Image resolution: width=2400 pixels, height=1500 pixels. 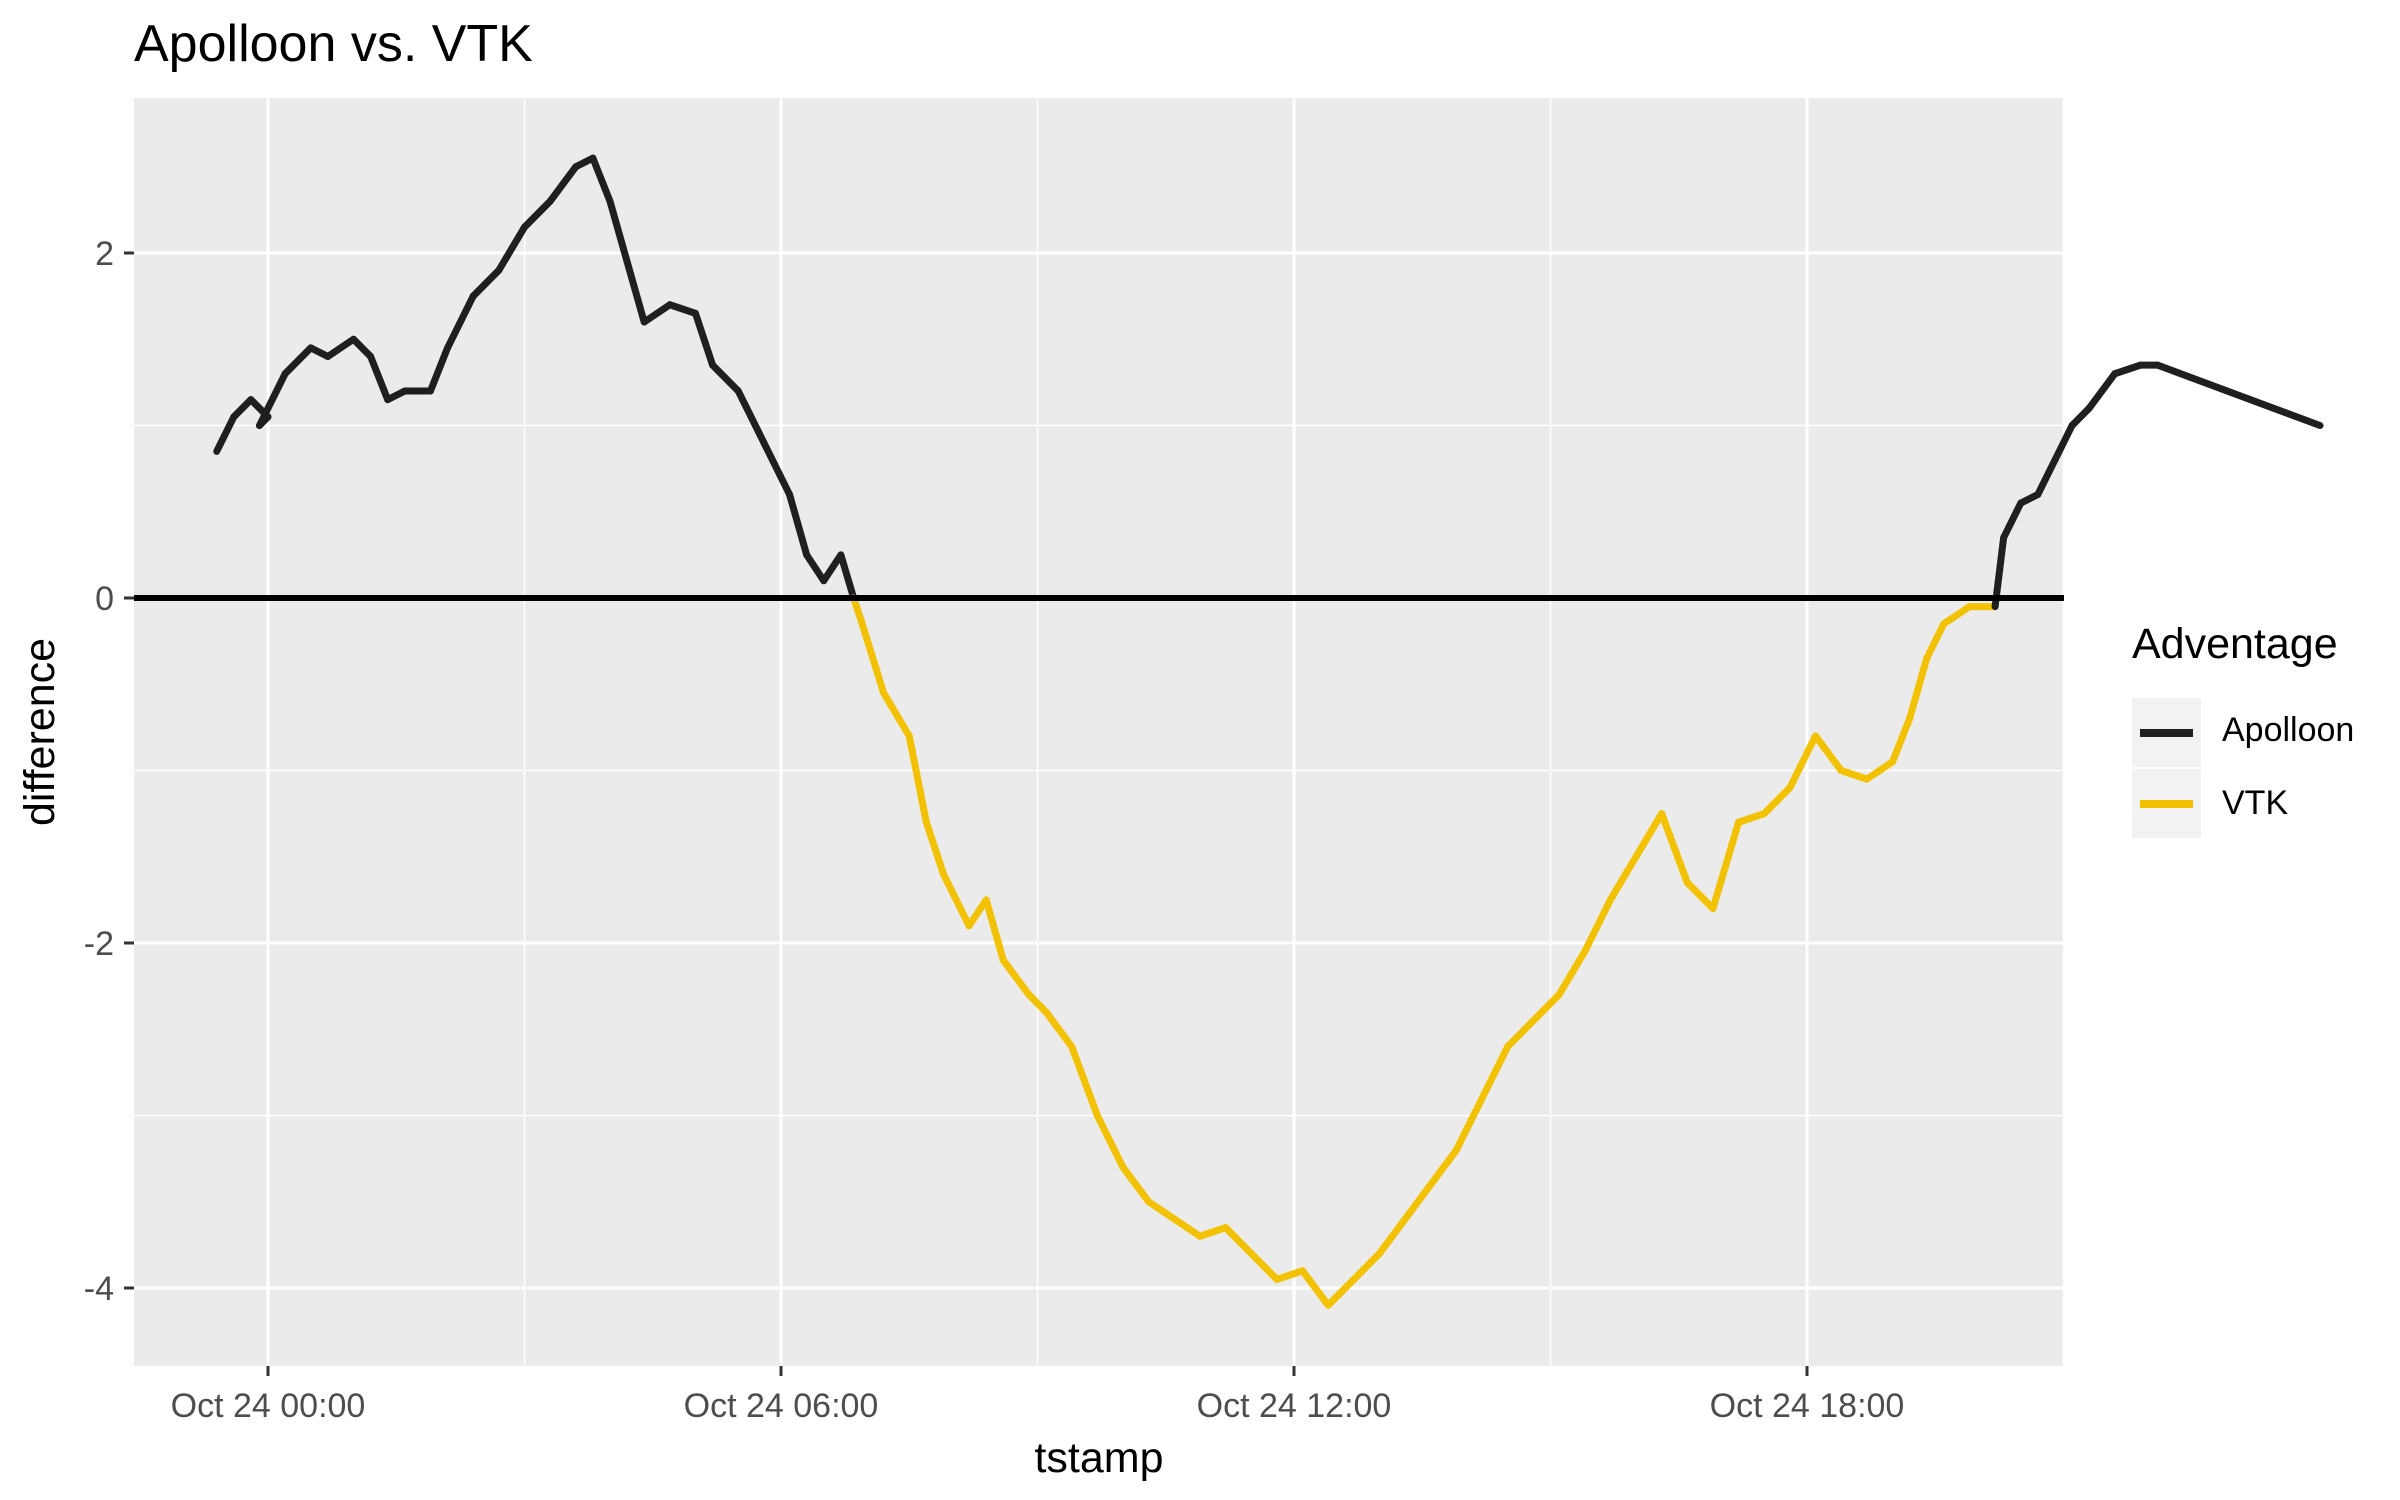 I want to click on x-tick-label: Oct 24 12:00, so click(x=1294, y=1406).